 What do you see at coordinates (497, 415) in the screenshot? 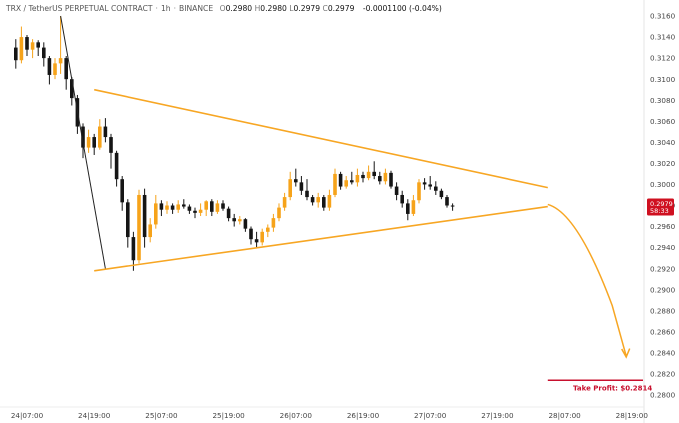
I see `x-tick-label: 27|19:00` at bounding box center [497, 415].